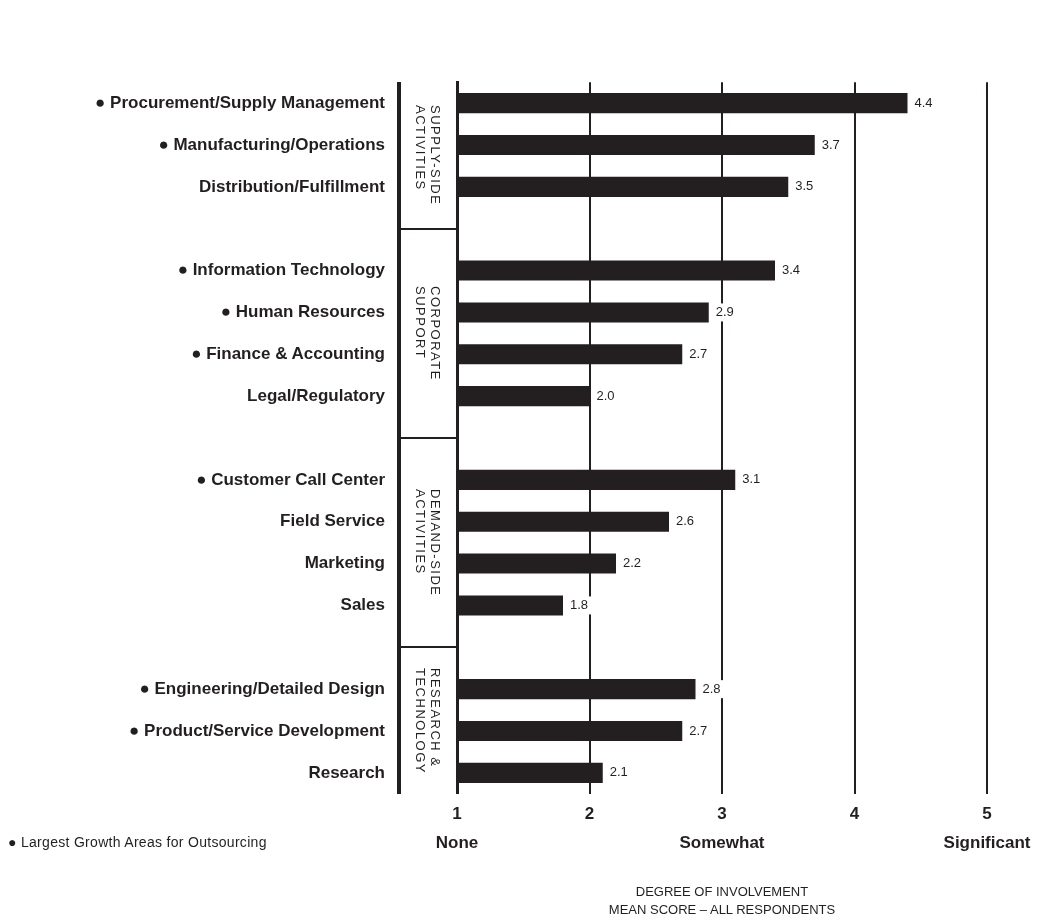 The image size is (1040, 923). Describe the element at coordinates (685, 521) in the screenshot. I see `data-label: 2.6` at that location.